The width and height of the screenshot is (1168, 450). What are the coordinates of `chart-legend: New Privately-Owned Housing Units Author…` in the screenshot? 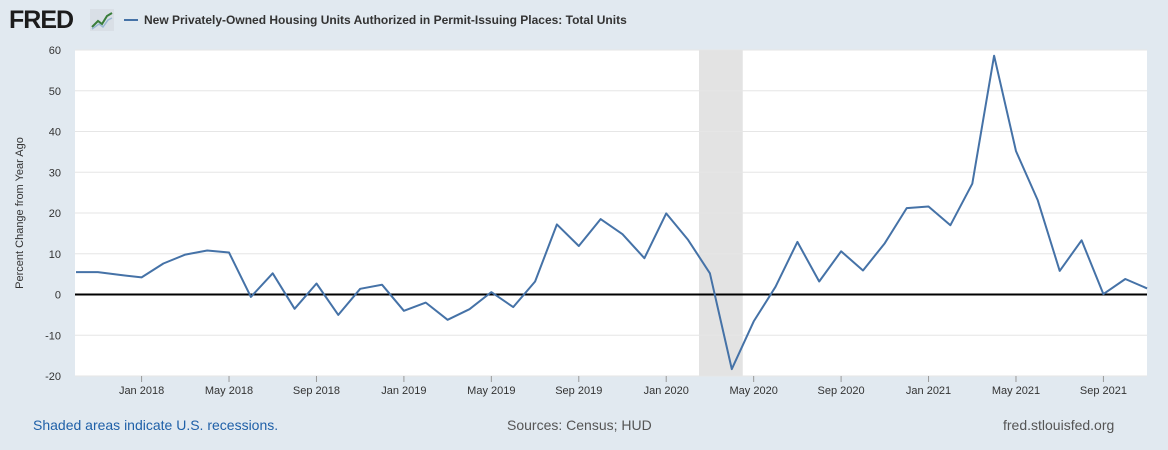 It's located at (375, 20).